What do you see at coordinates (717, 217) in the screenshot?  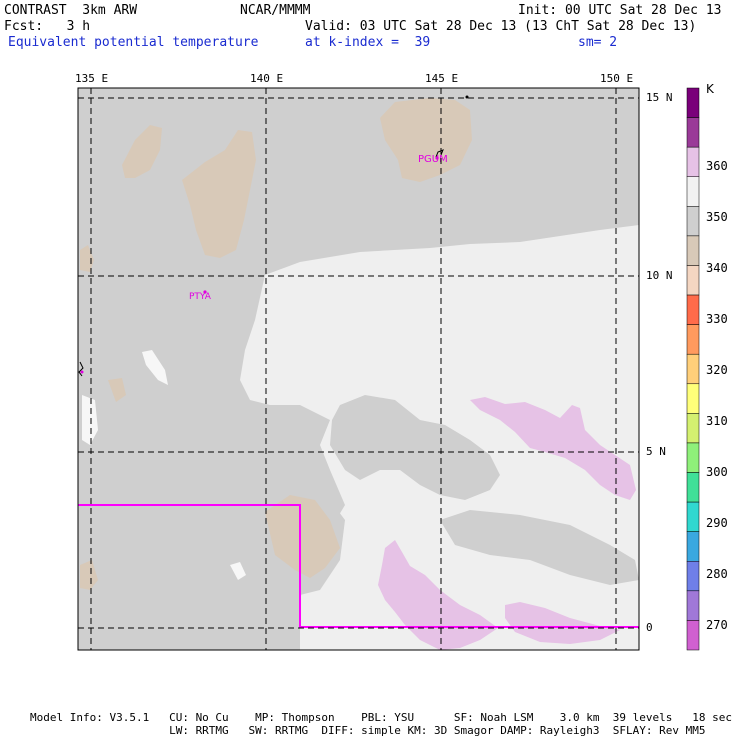 I see `legend-label-350: 350` at bounding box center [717, 217].